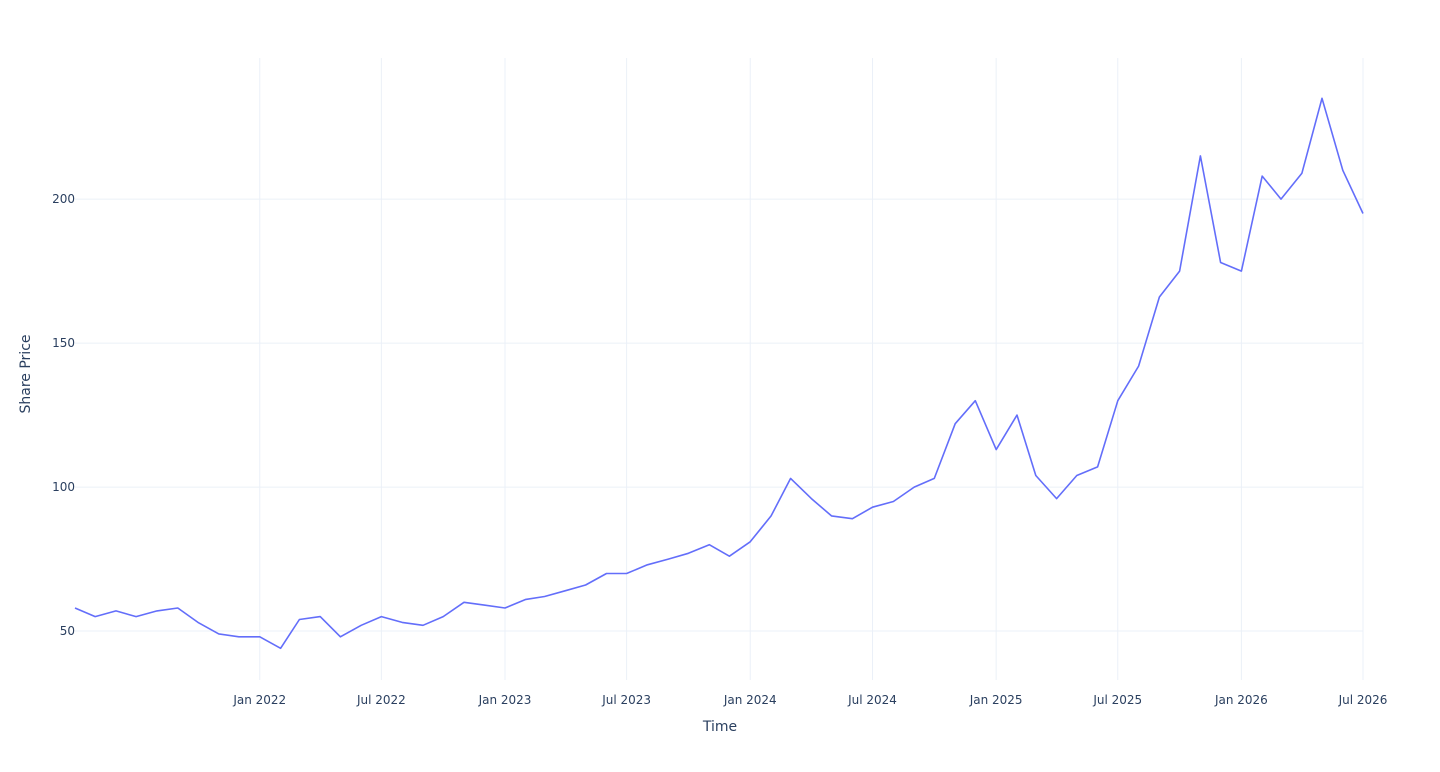 Image resolution: width=1440 pixels, height=772 pixels. I want to click on x-tick-label-2: Jan 2023, so click(505, 700).